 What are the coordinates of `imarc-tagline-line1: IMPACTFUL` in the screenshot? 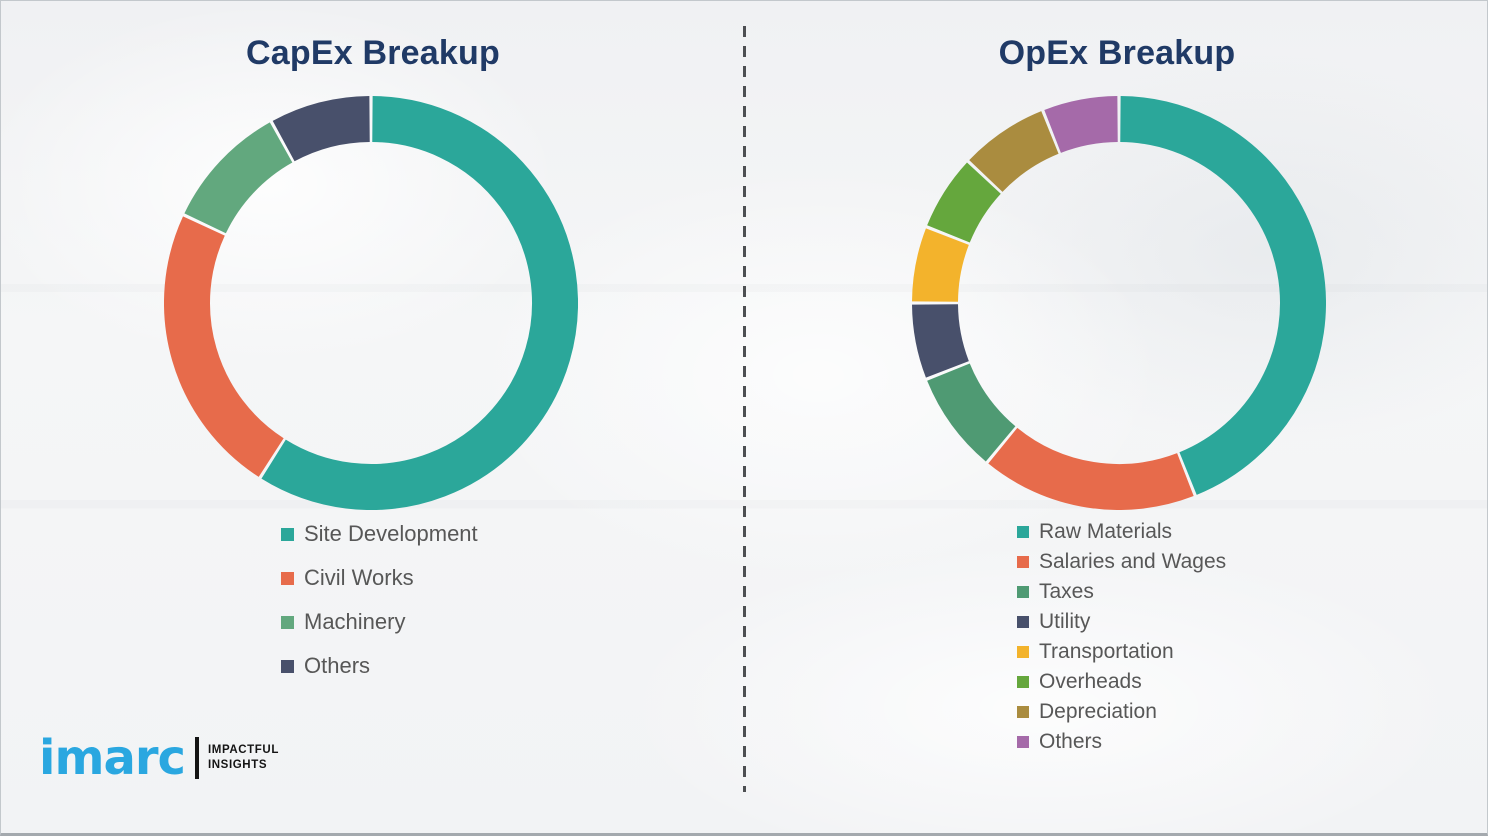 It's located at (243, 750).